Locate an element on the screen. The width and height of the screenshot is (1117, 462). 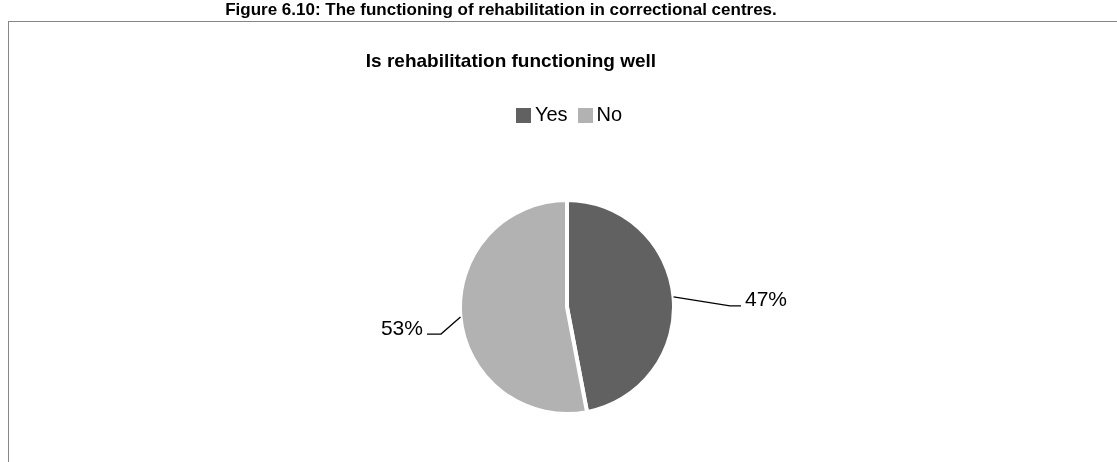
legend-label: Yes is located at coordinates (551, 114).